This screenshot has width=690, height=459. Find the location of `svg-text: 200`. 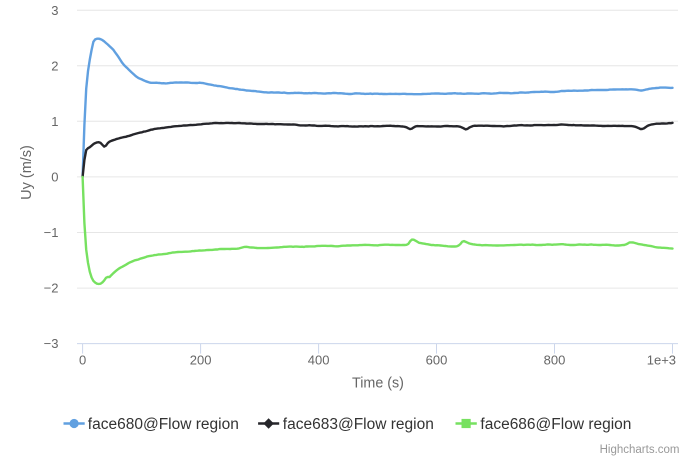

svg-text: 200 is located at coordinates (201, 360).